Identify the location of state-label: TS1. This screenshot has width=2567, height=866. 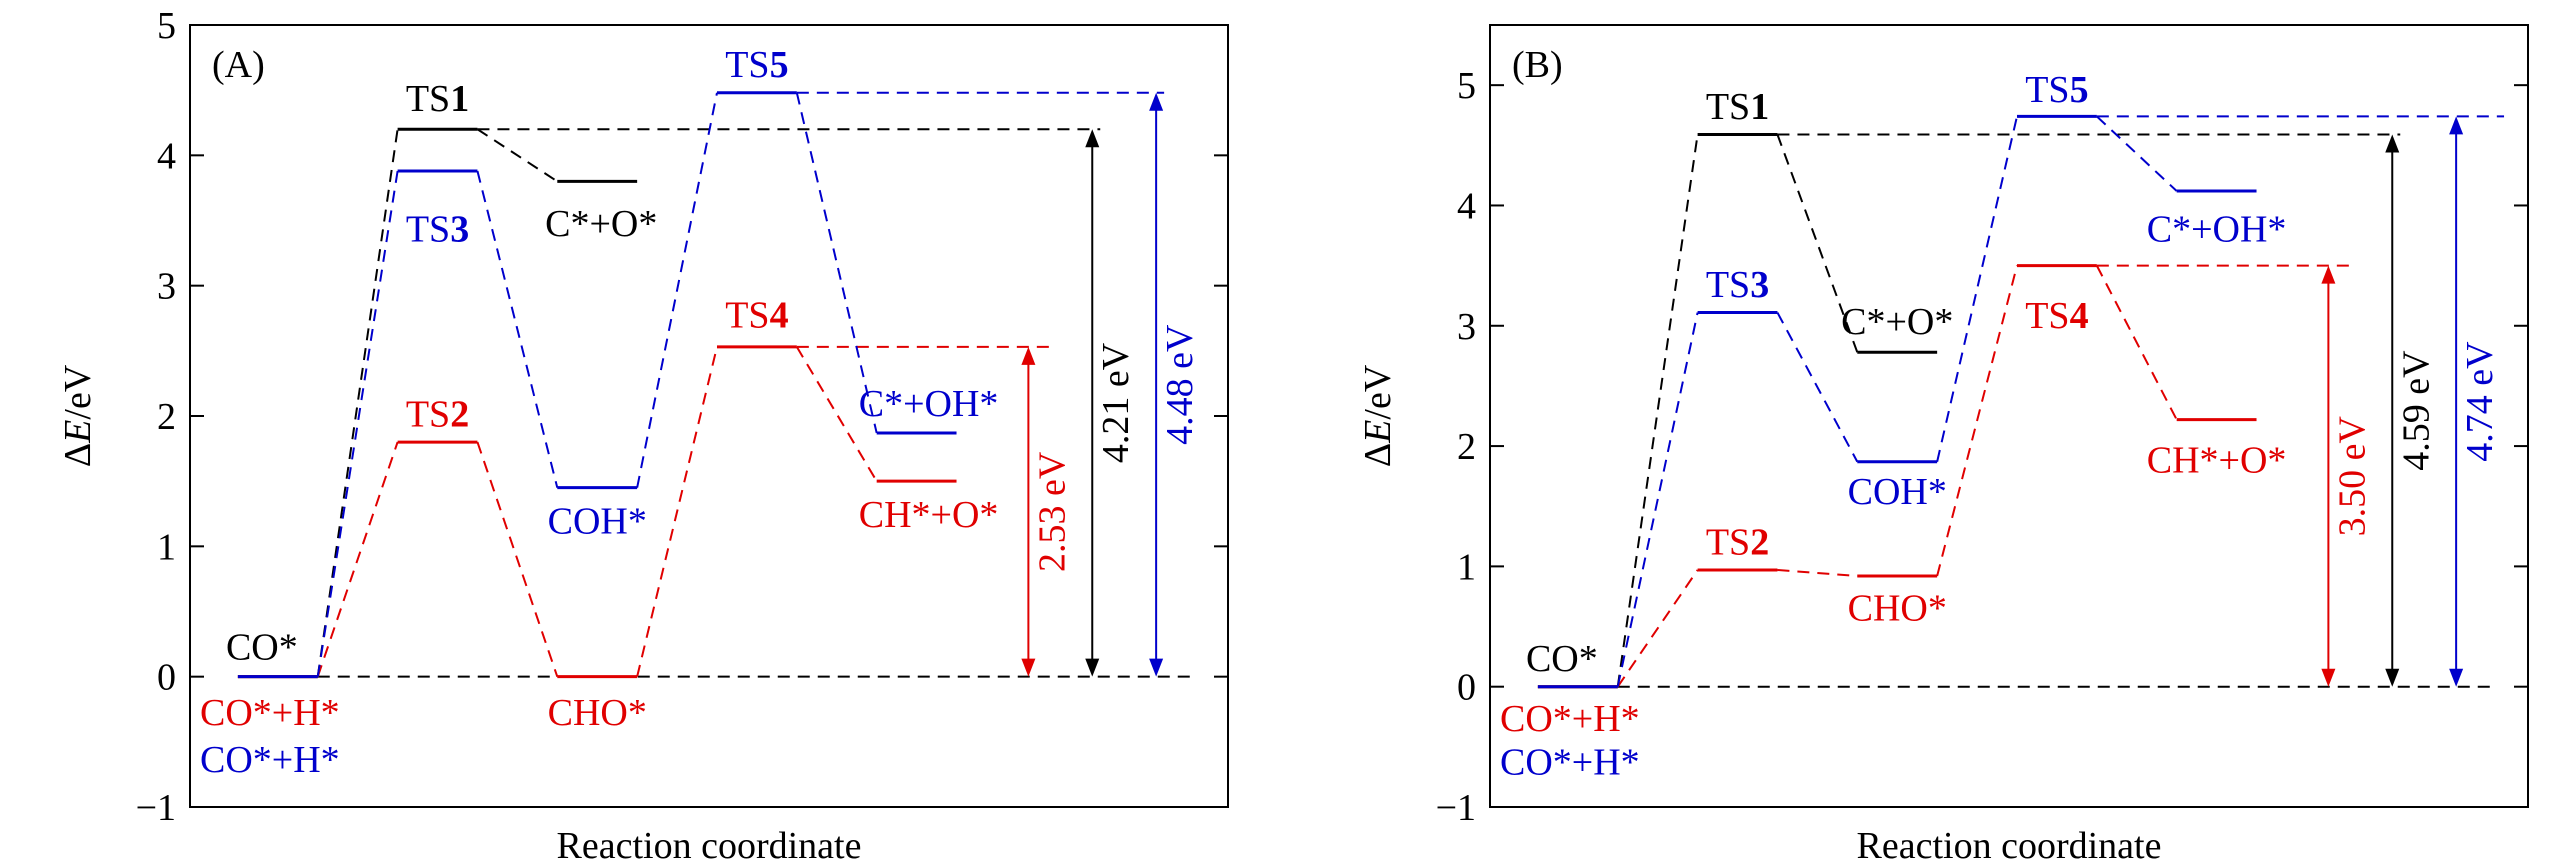
(437, 99).